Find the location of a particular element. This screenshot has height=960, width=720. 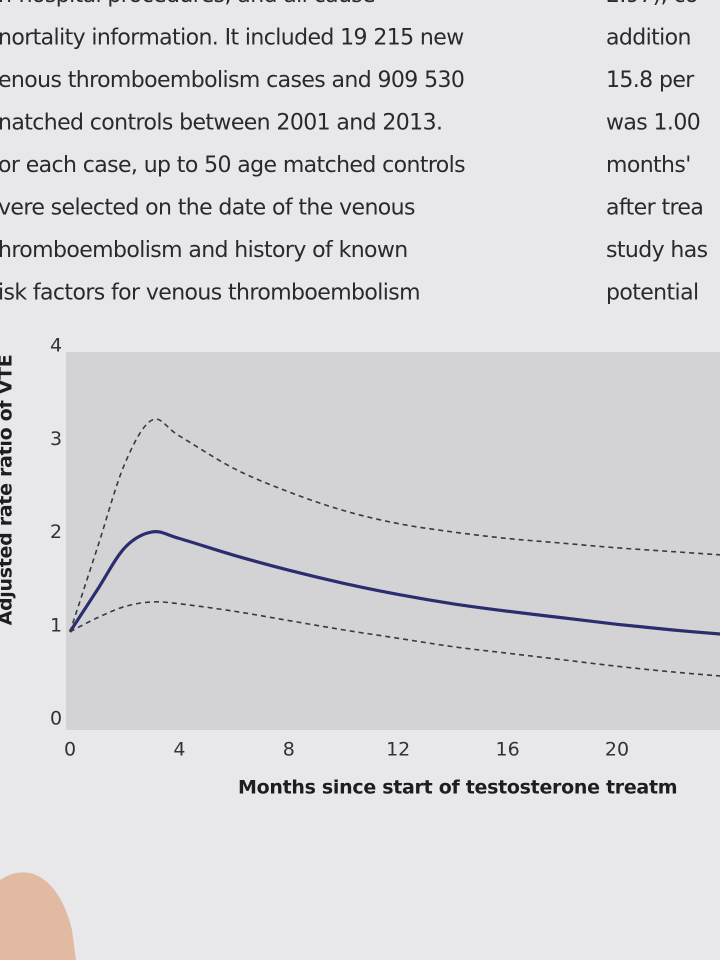

x-tick-label: 0 is located at coordinates (70, 750).